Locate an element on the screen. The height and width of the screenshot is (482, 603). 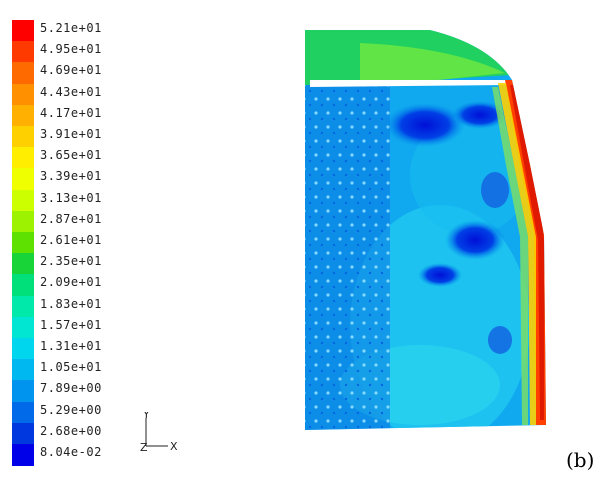
legend-entry: 3.91e+01 is located at coordinates (112, 137).